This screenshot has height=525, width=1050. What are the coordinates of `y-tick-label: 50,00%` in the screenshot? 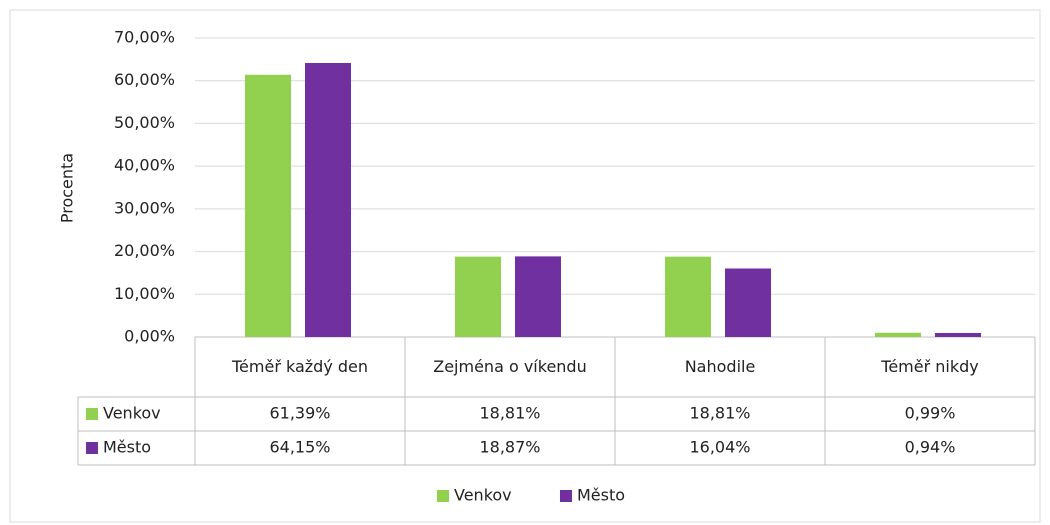 It's located at (144, 122).